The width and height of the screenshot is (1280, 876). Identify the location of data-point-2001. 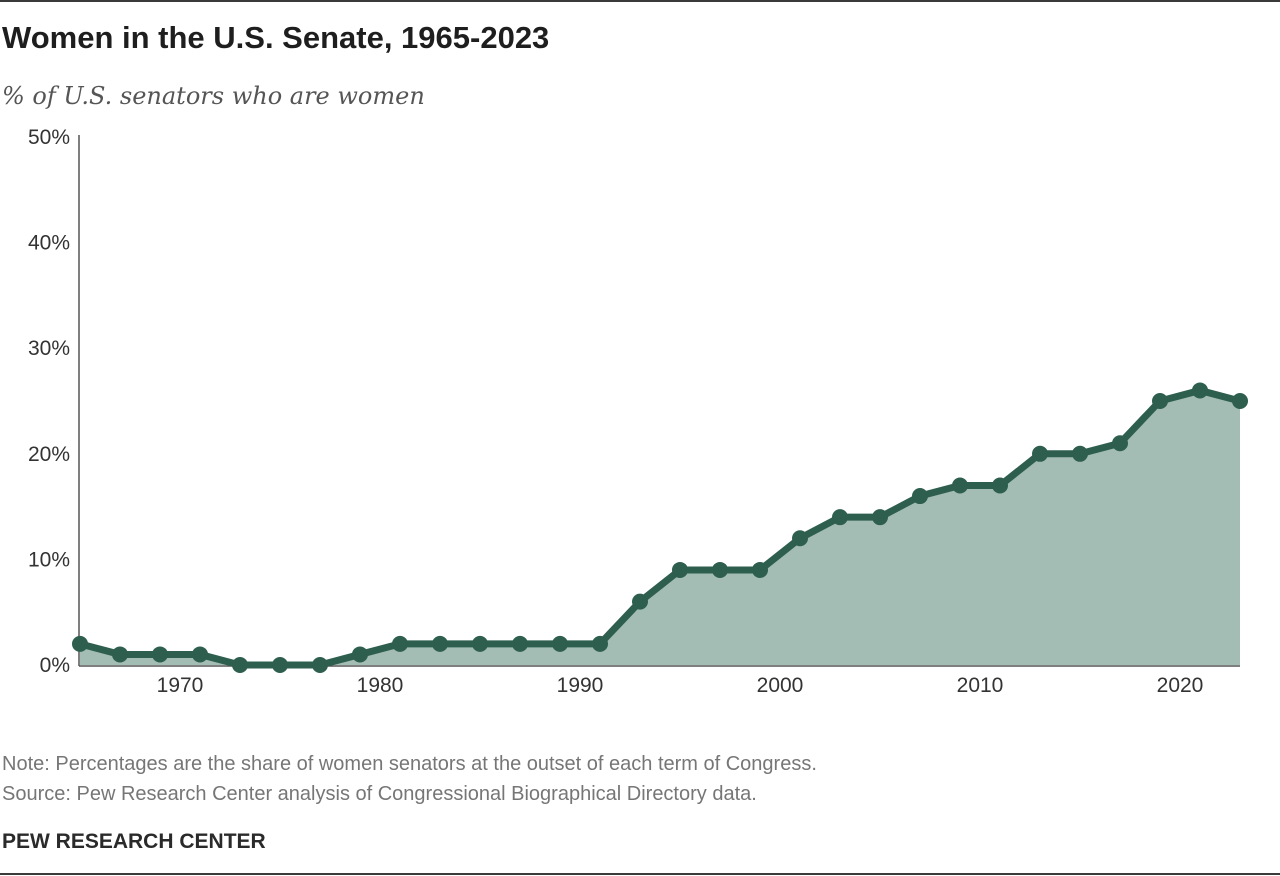
(800, 538).